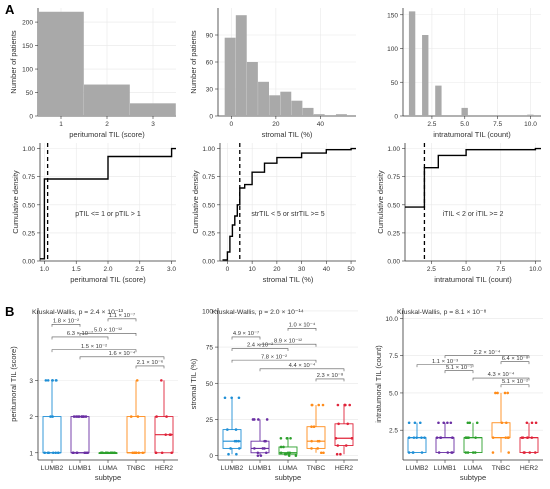  I want to click on y-tick-label: 100, so click(207, 311).